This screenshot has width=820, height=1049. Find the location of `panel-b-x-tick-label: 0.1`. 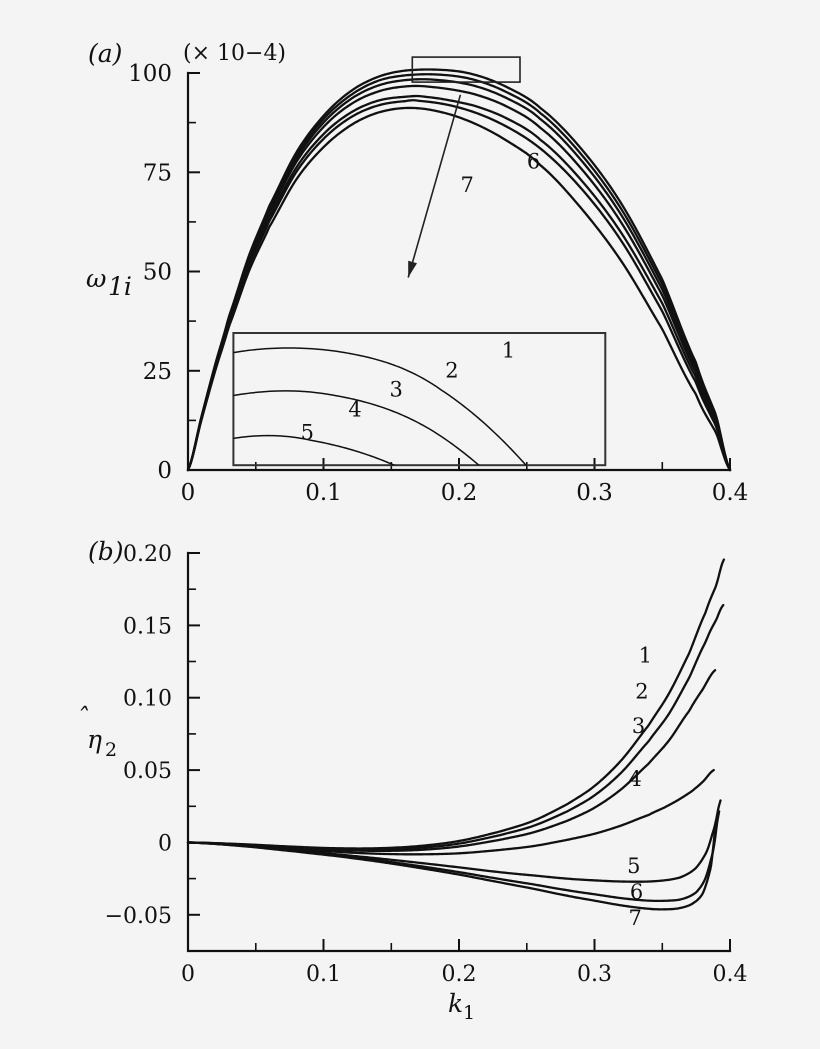

panel-b-x-tick-label: 0.1 is located at coordinates (323, 974).